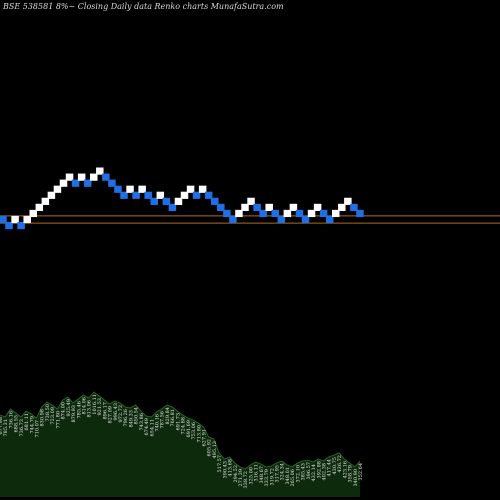 The height and width of the screenshot is (500, 500). What do you see at coordinates (84, 406) in the screenshot?
I see `volume-label: 814.06` at bounding box center [84, 406].